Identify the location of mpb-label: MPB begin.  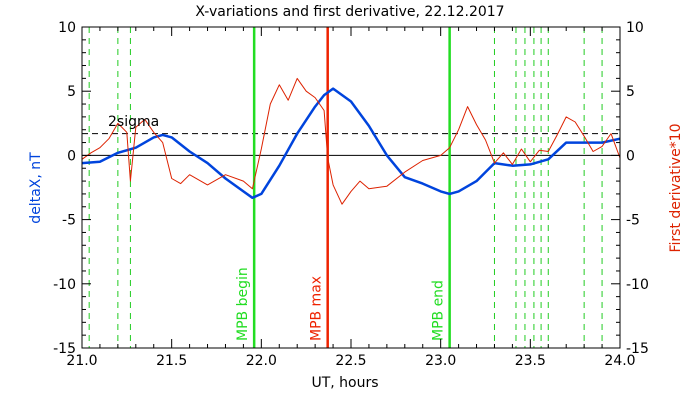
(243, 304).